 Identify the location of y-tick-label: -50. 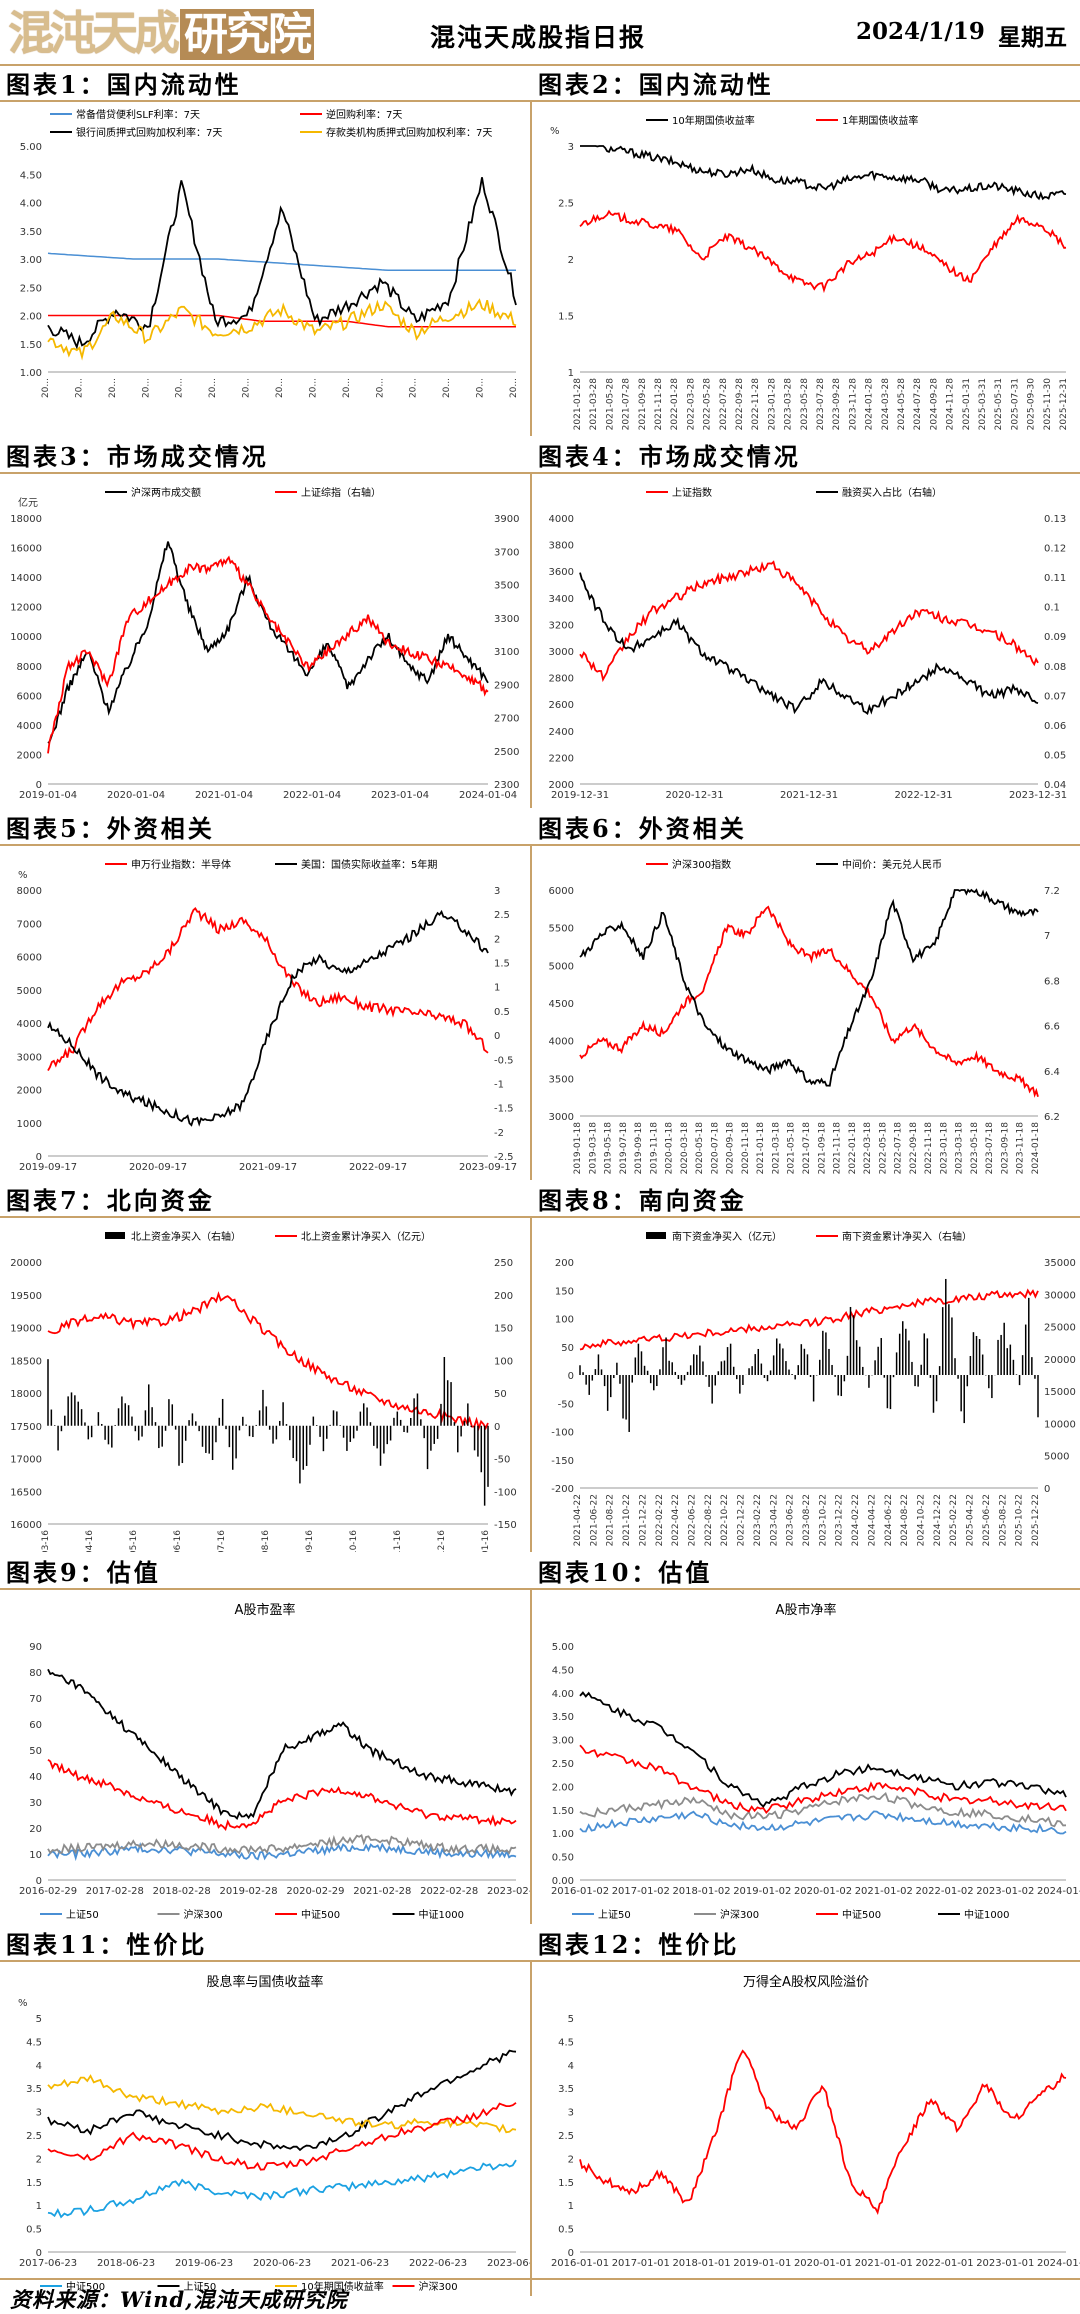
(566, 1404).